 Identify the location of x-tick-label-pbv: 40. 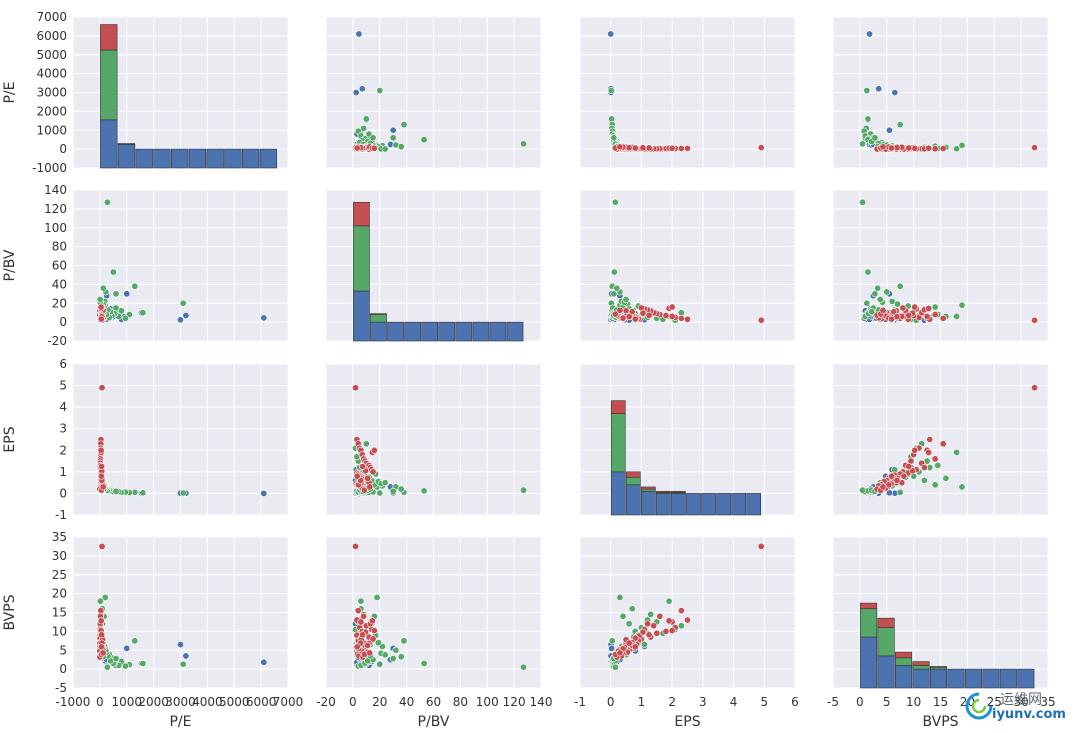
(406, 702).